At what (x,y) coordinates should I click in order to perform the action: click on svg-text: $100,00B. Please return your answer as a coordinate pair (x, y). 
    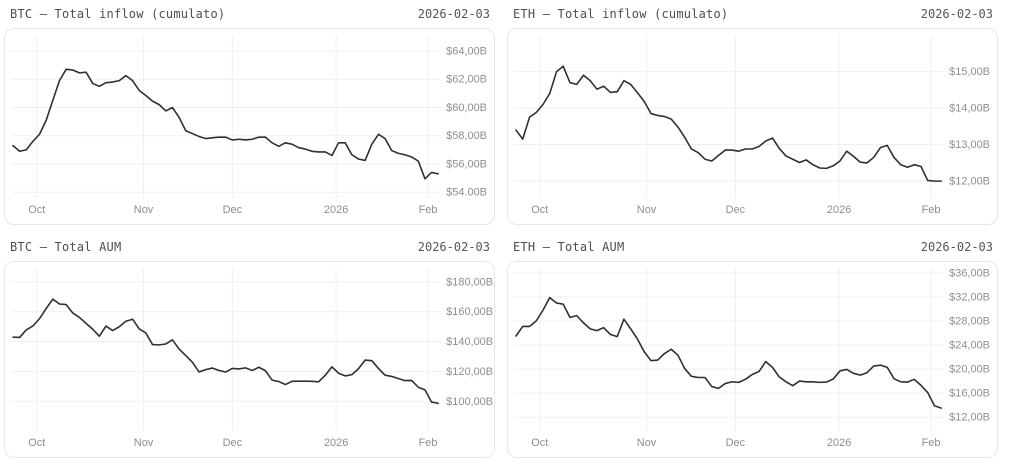
    Looking at the image, I should click on (469, 402).